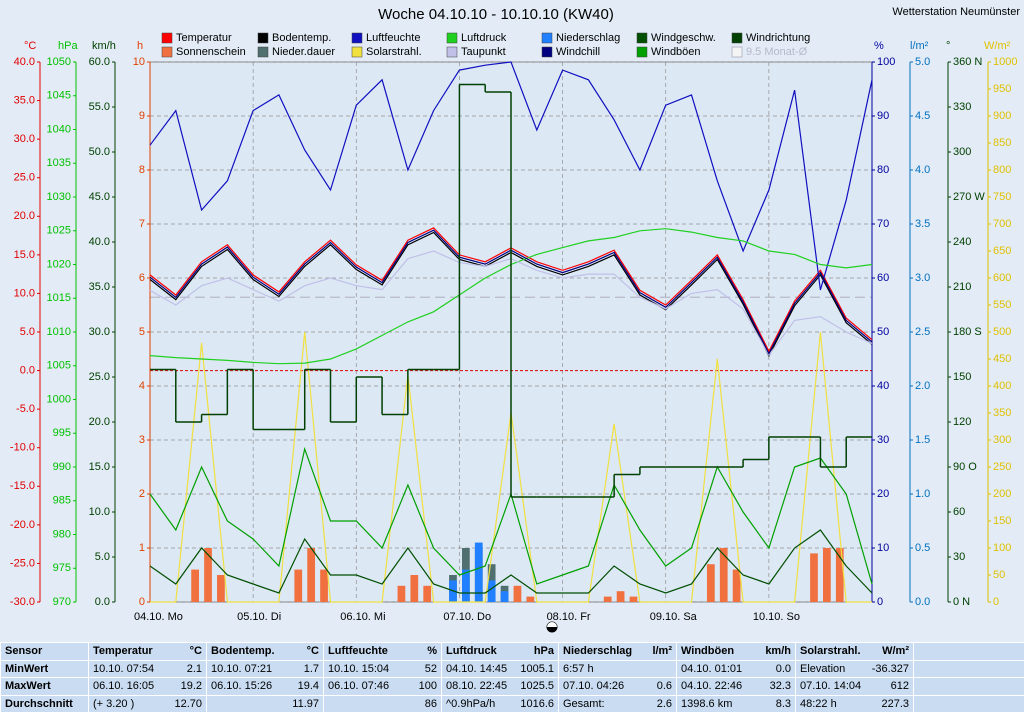 This screenshot has width=1024, height=712. What do you see at coordinates (142, 278) in the screenshot?
I see `y-tick-label: 6` at bounding box center [142, 278].